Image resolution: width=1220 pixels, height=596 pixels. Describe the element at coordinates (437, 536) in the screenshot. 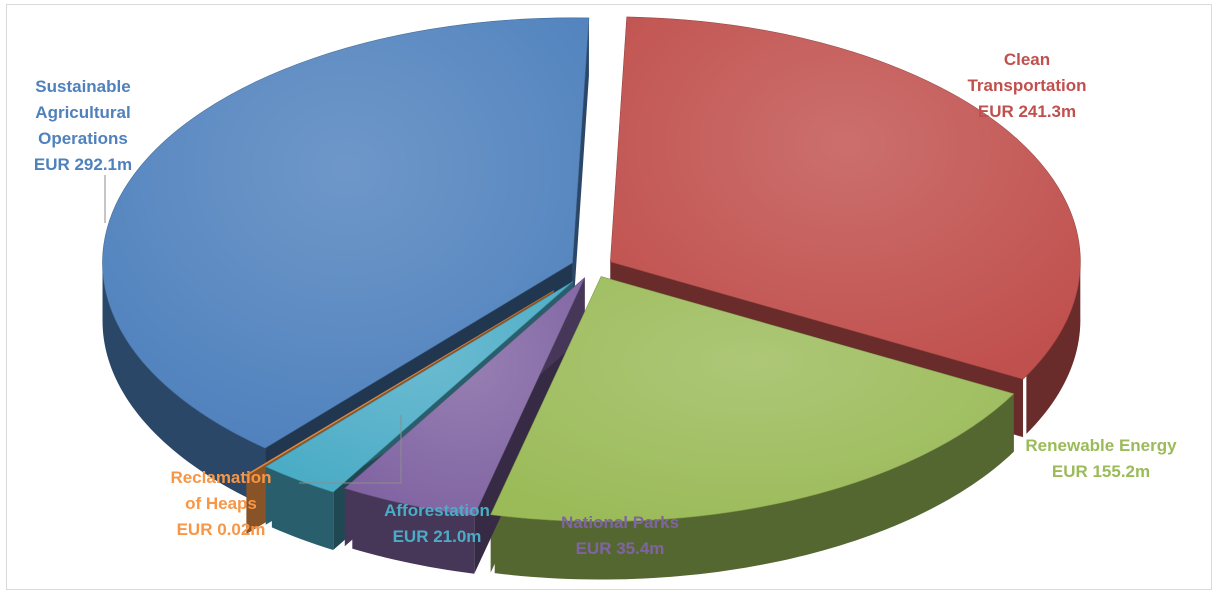

I see `data-label-line: EUR 21.0m` at that location.